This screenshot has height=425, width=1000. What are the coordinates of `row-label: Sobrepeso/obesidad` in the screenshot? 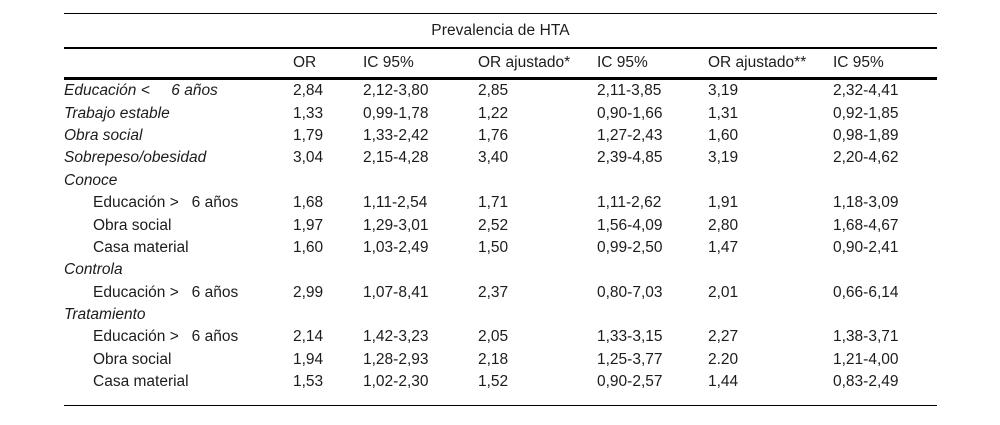 It's located at (135, 158).